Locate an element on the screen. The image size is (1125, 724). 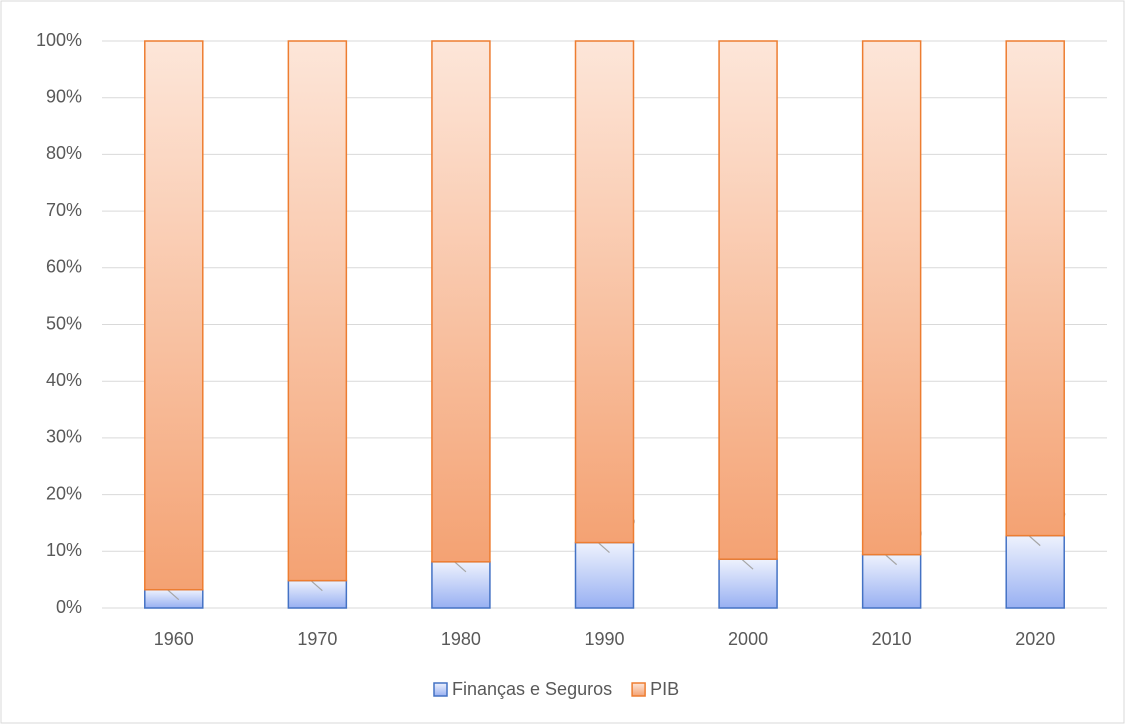
y-tick-label: 70% is located at coordinates (64, 210).